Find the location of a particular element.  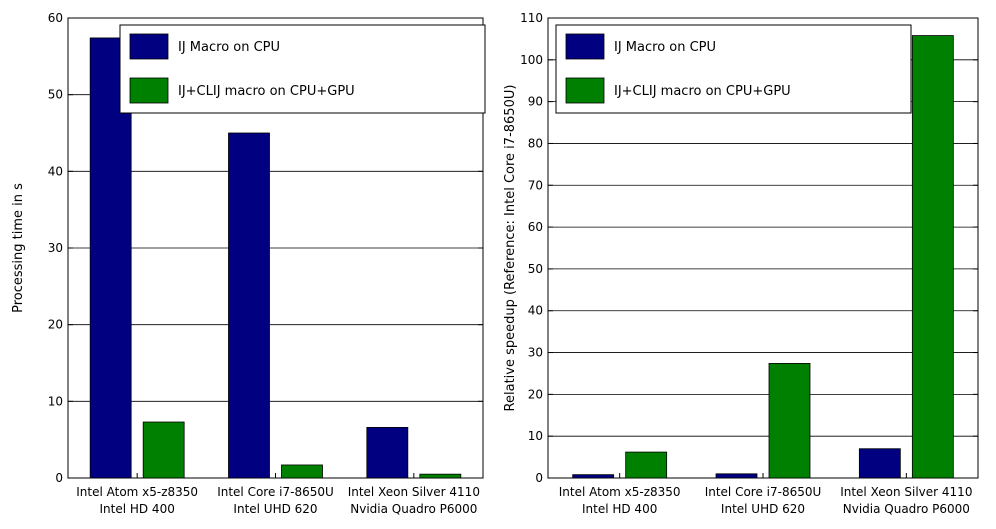

y-tick-label: 100 is located at coordinates (531, 60).